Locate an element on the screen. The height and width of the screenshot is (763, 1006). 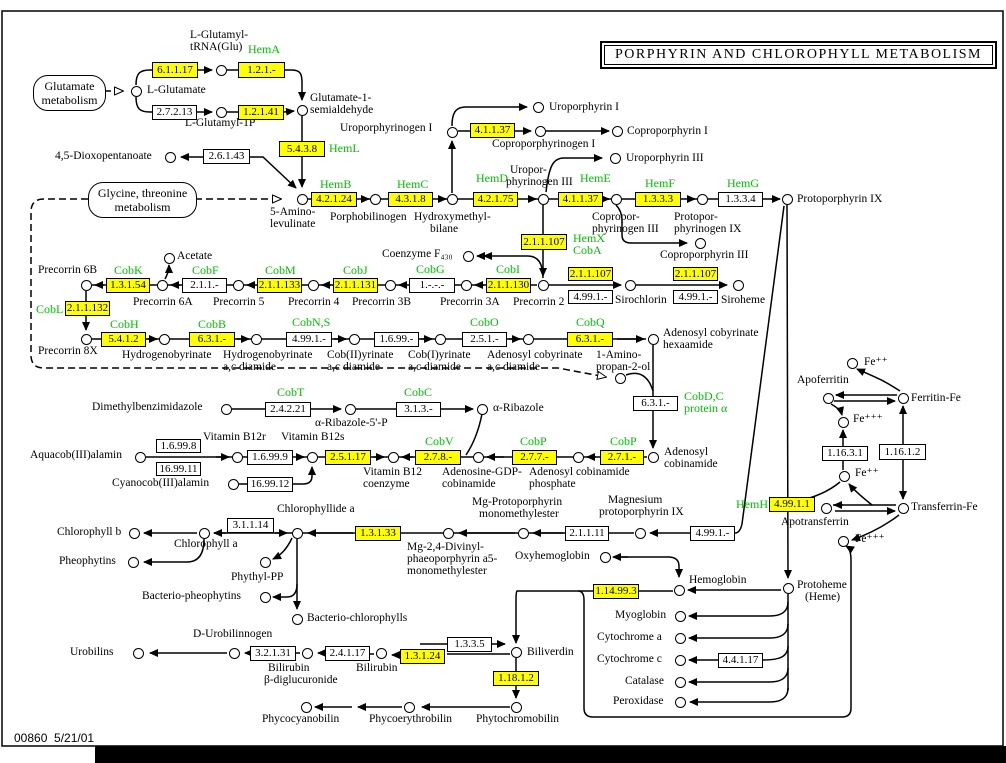
enzyme-box-2.1.1.-: 2.1.1.- is located at coordinates (204, 285).